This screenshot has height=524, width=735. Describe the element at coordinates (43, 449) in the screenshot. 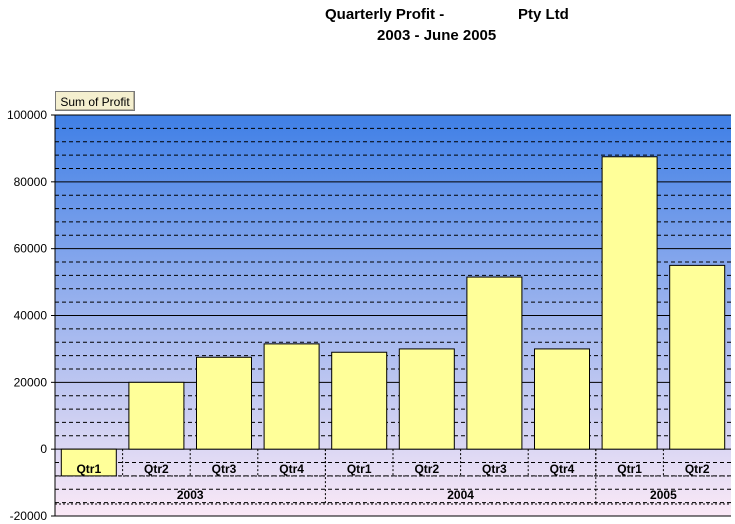

I see `y-tick-label: 0` at that location.